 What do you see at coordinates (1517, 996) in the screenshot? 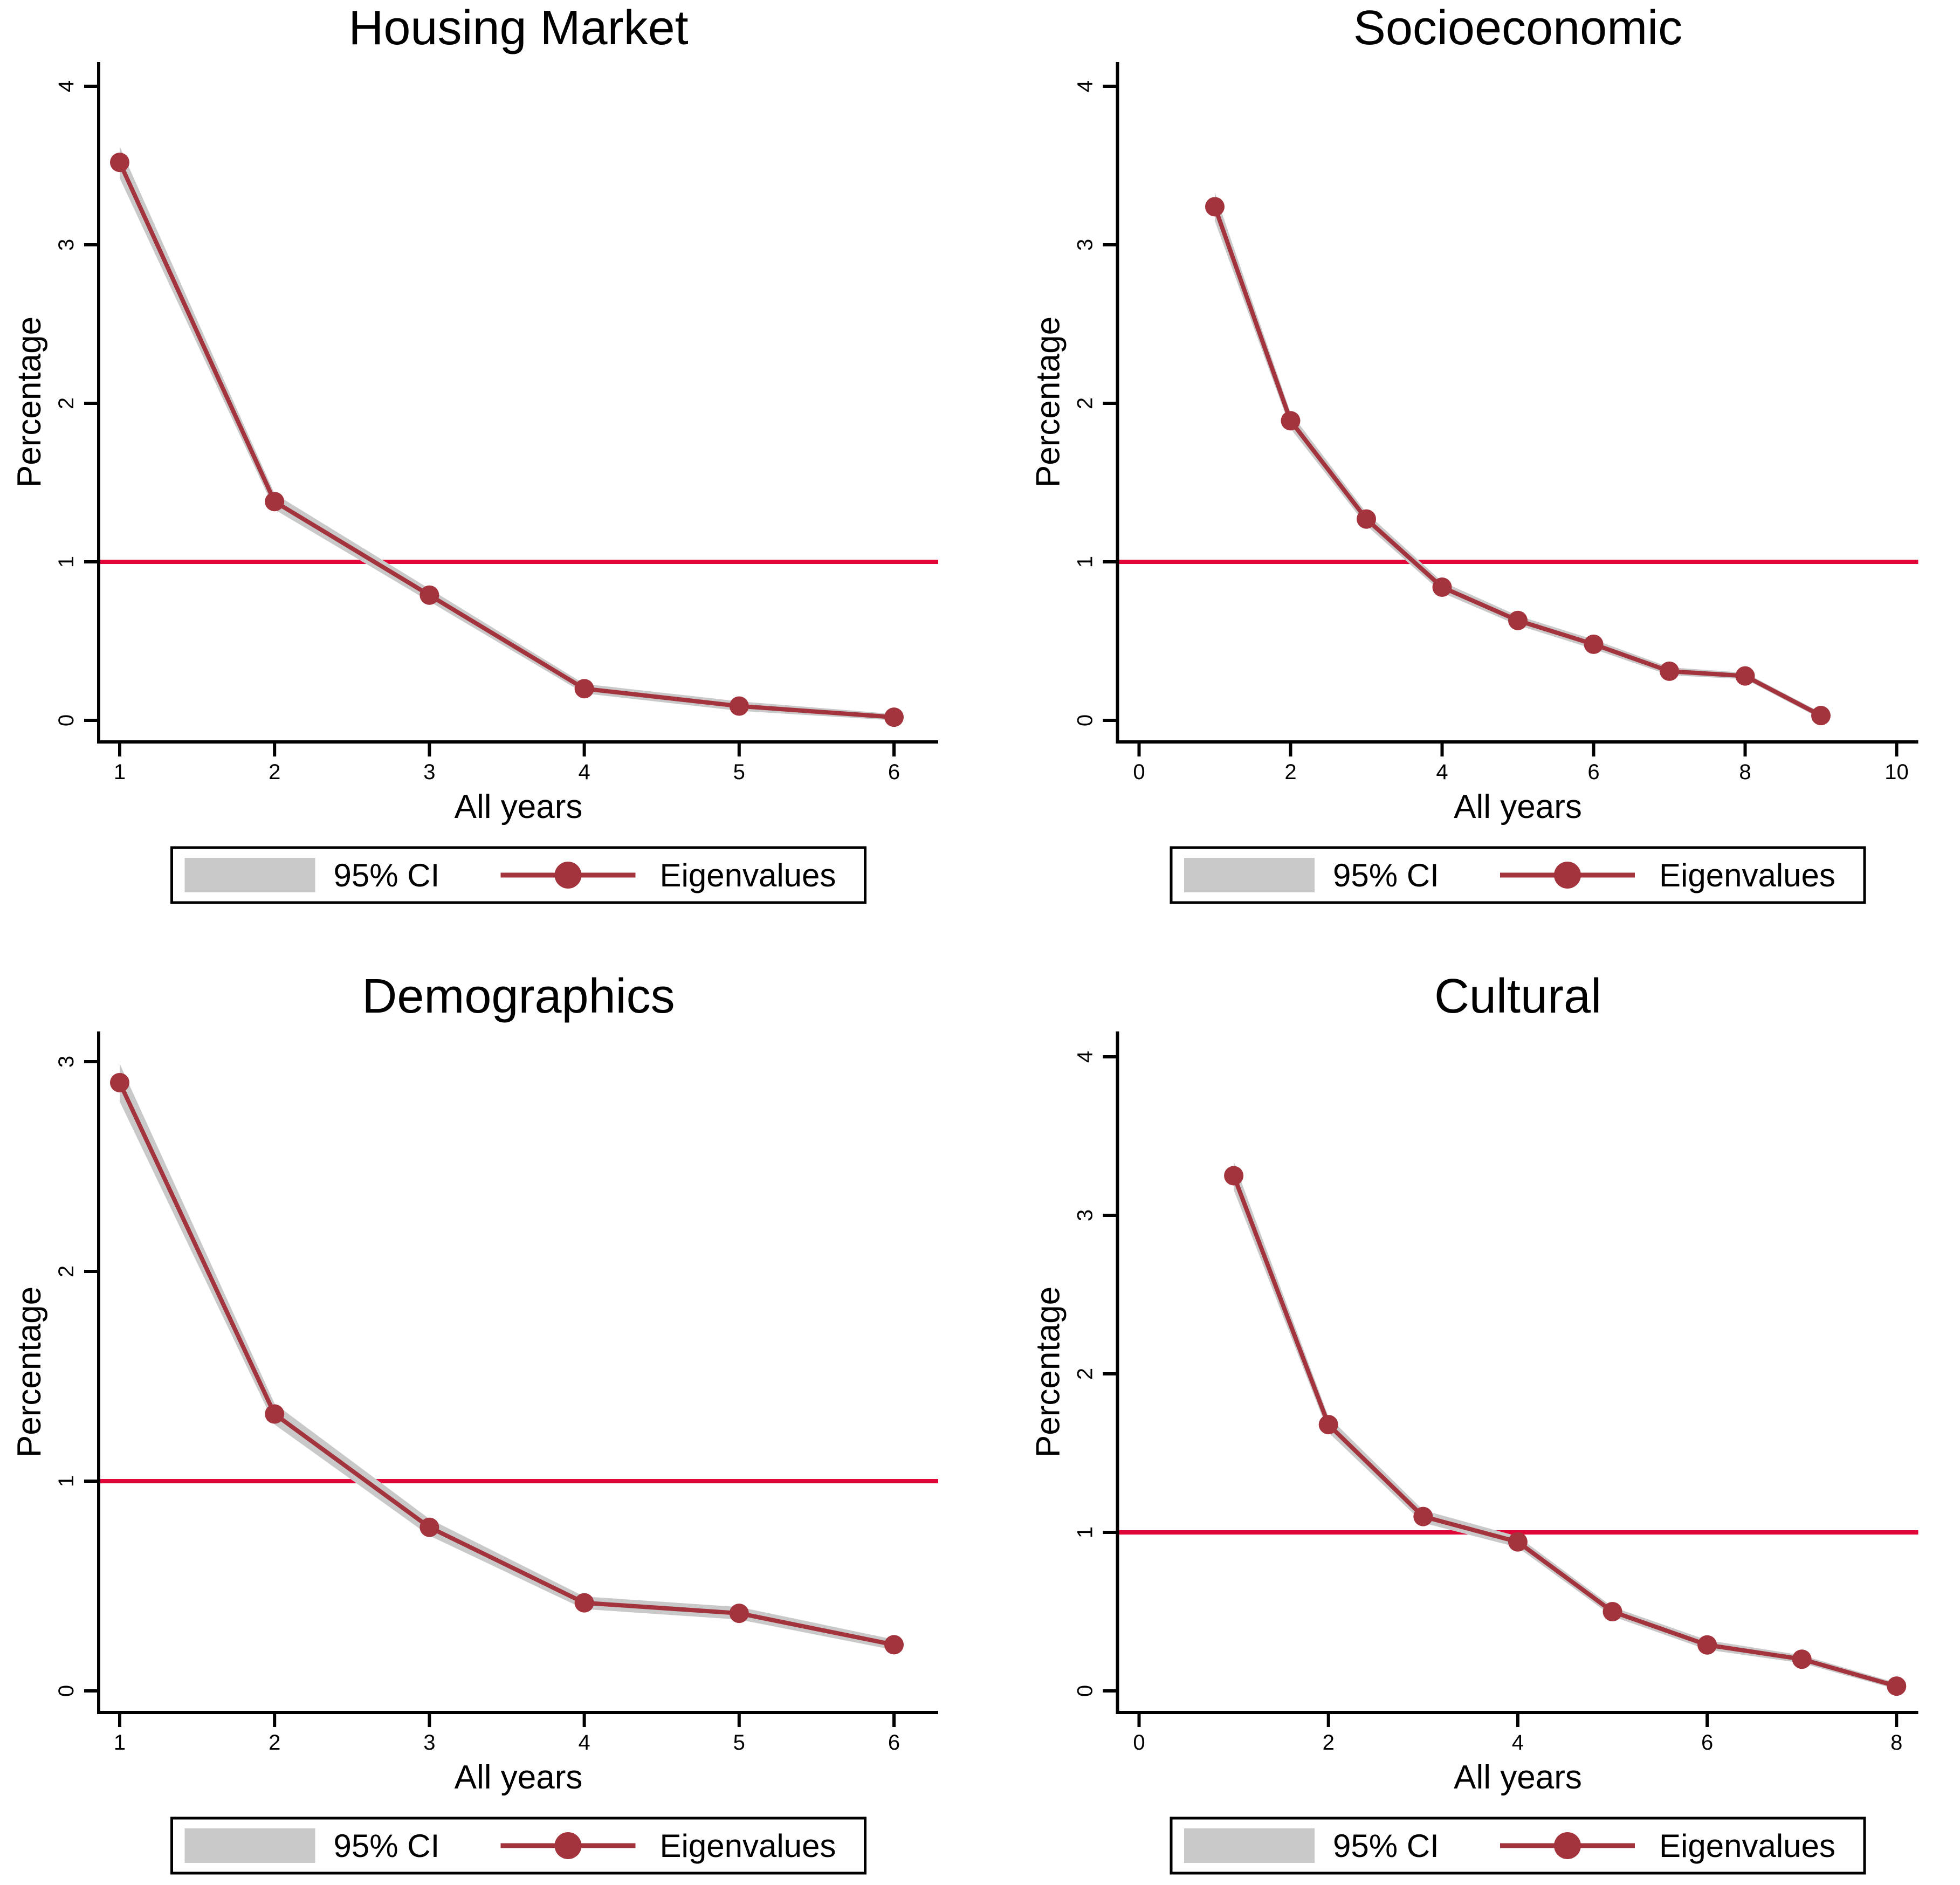
I see `chart-title: Cultural` at bounding box center [1517, 996].